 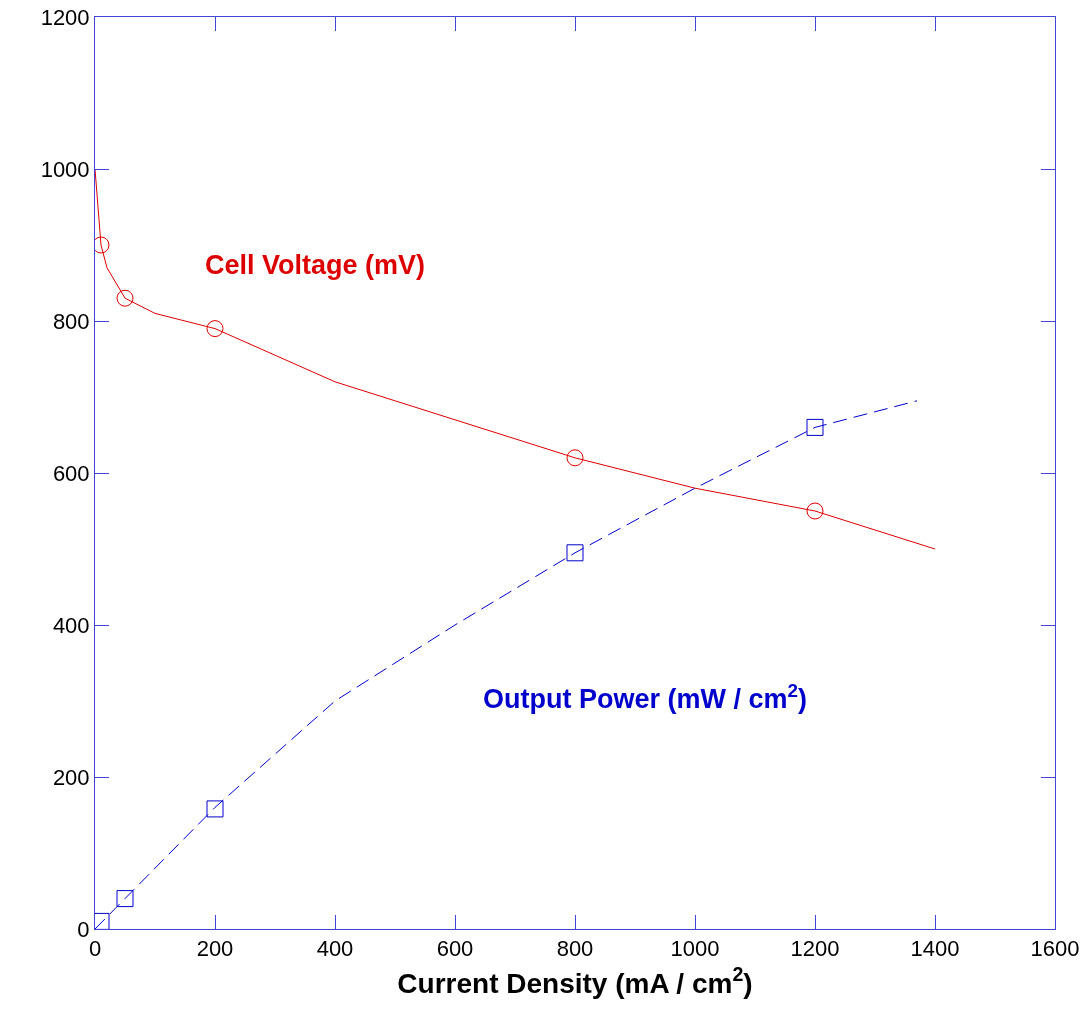 What do you see at coordinates (455, 949) in the screenshot?
I see `x-tick-label: 600` at bounding box center [455, 949].